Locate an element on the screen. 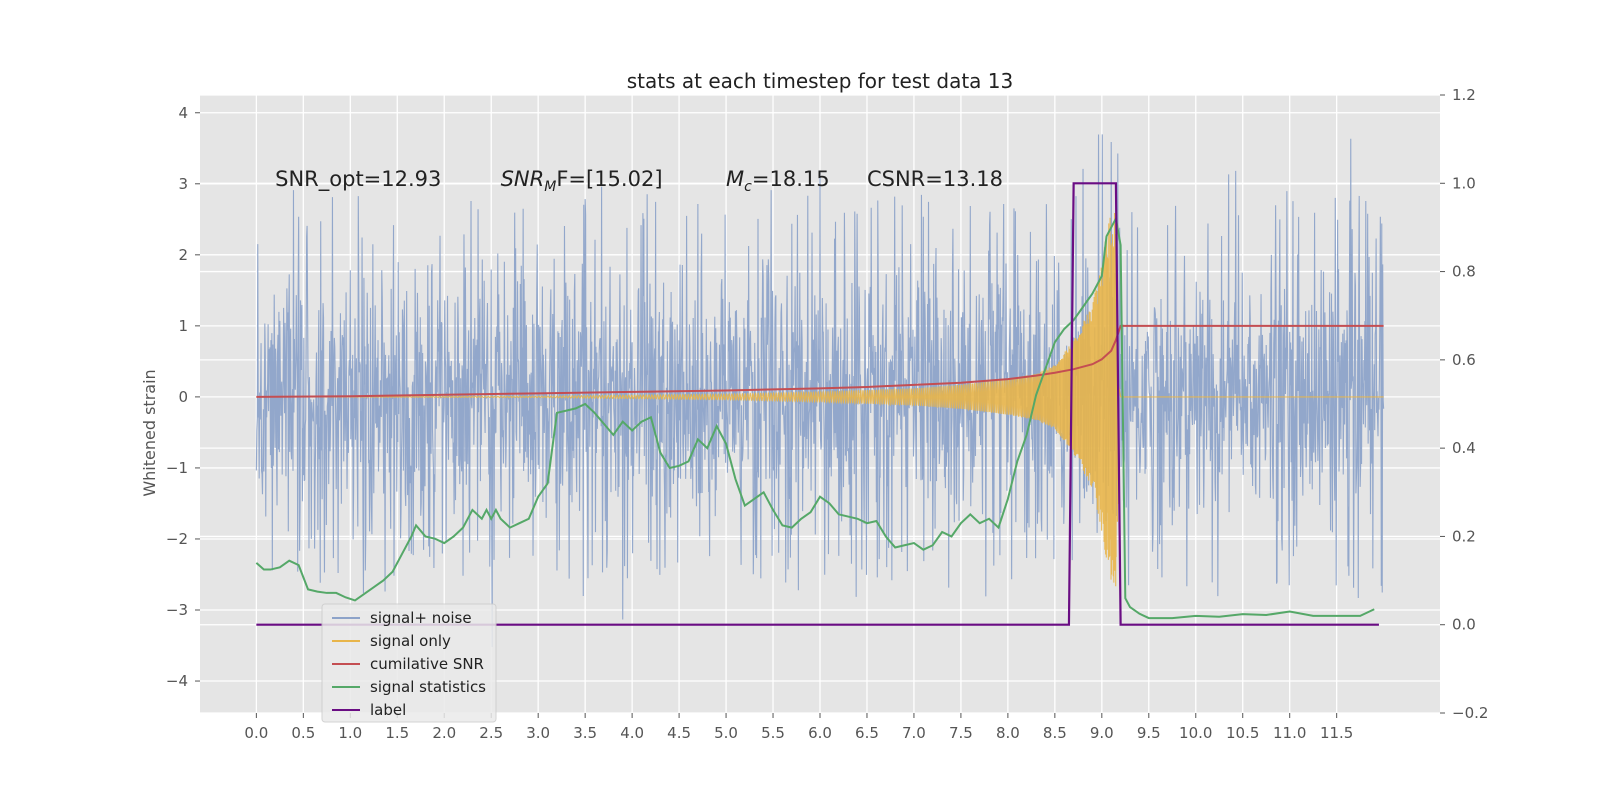 The image size is (1600, 800). y-tick-label: 0 is located at coordinates (183, 397).